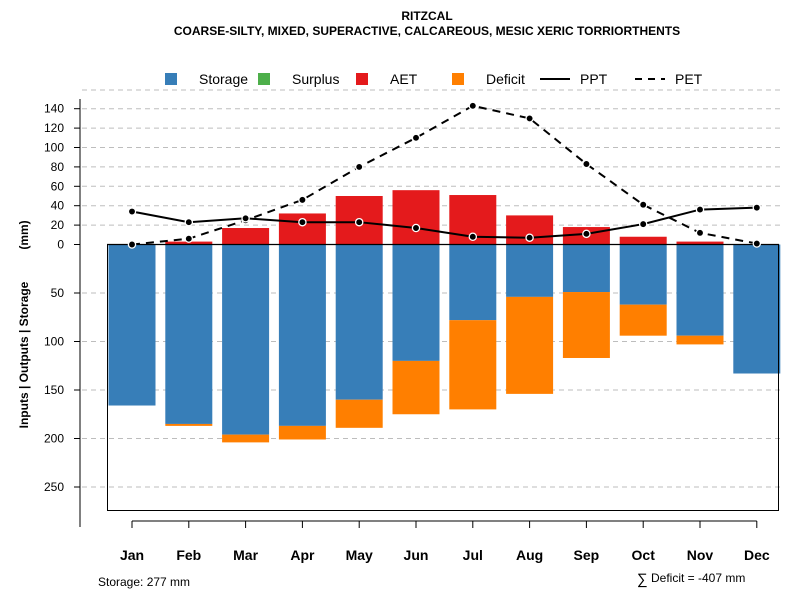  I want to click on point-ppt-may, so click(359, 222).